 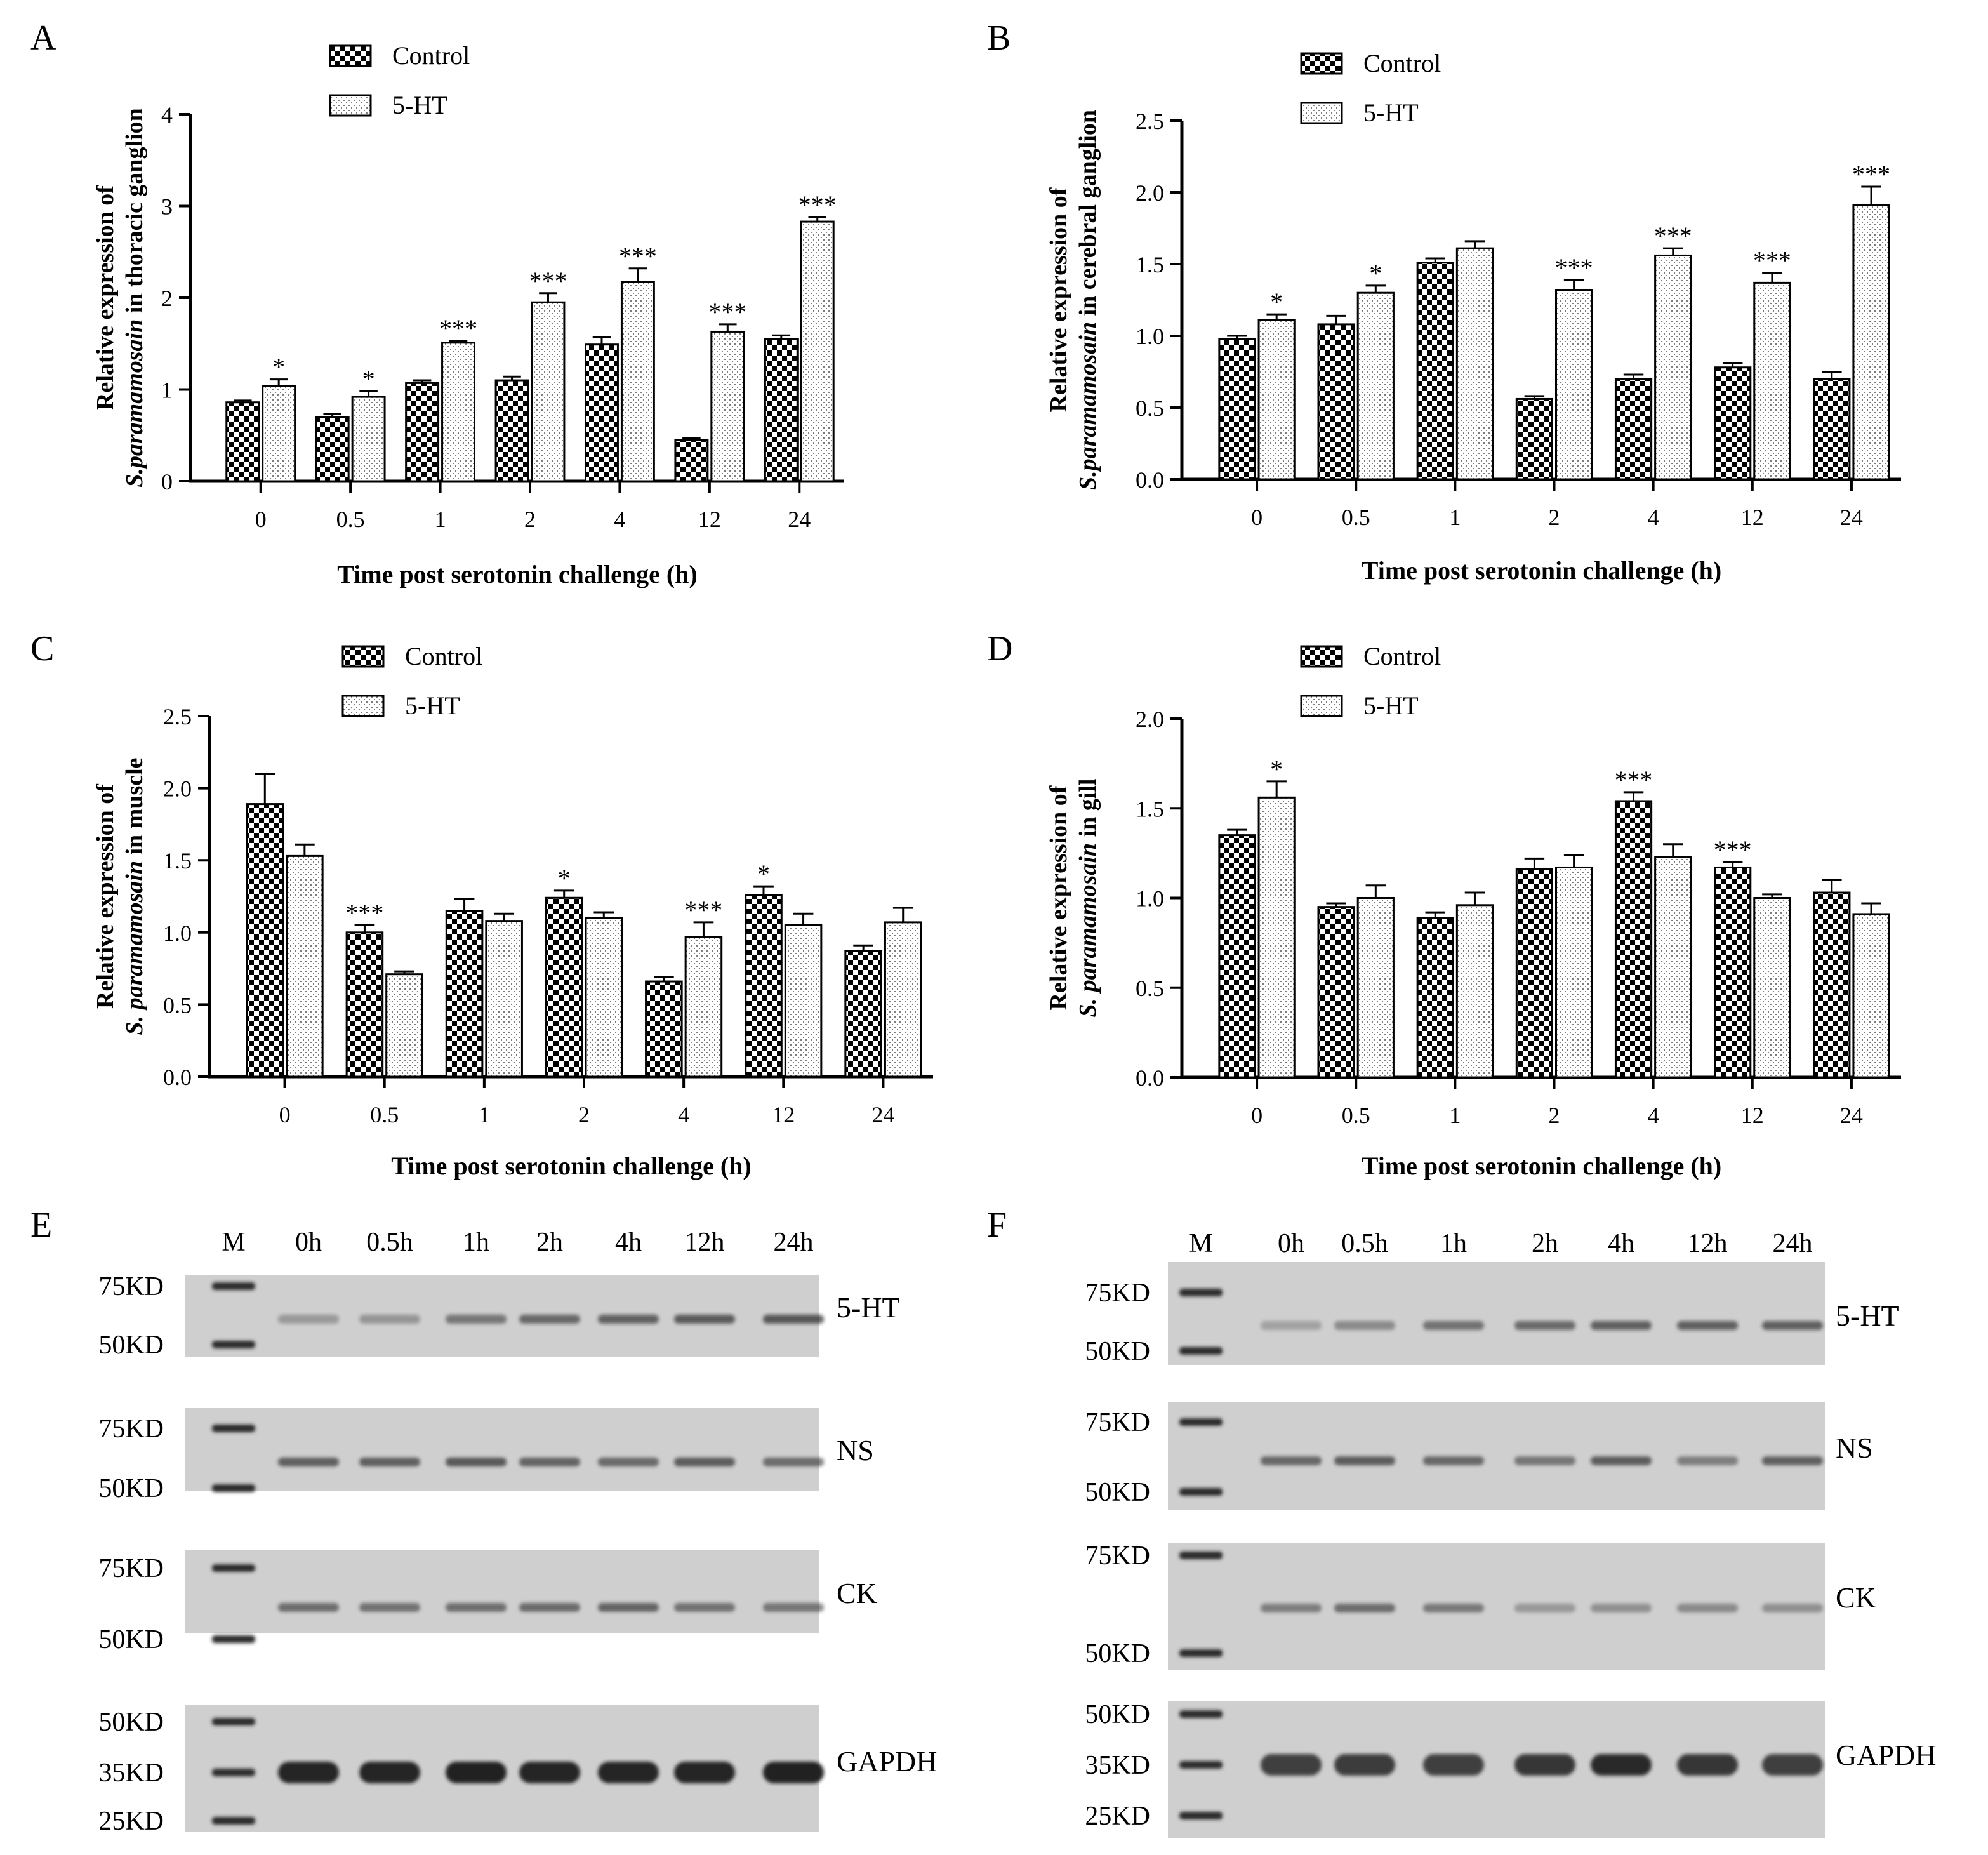 What do you see at coordinates (167, 207) in the screenshot?
I see `y-tick-label: 3` at bounding box center [167, 207].